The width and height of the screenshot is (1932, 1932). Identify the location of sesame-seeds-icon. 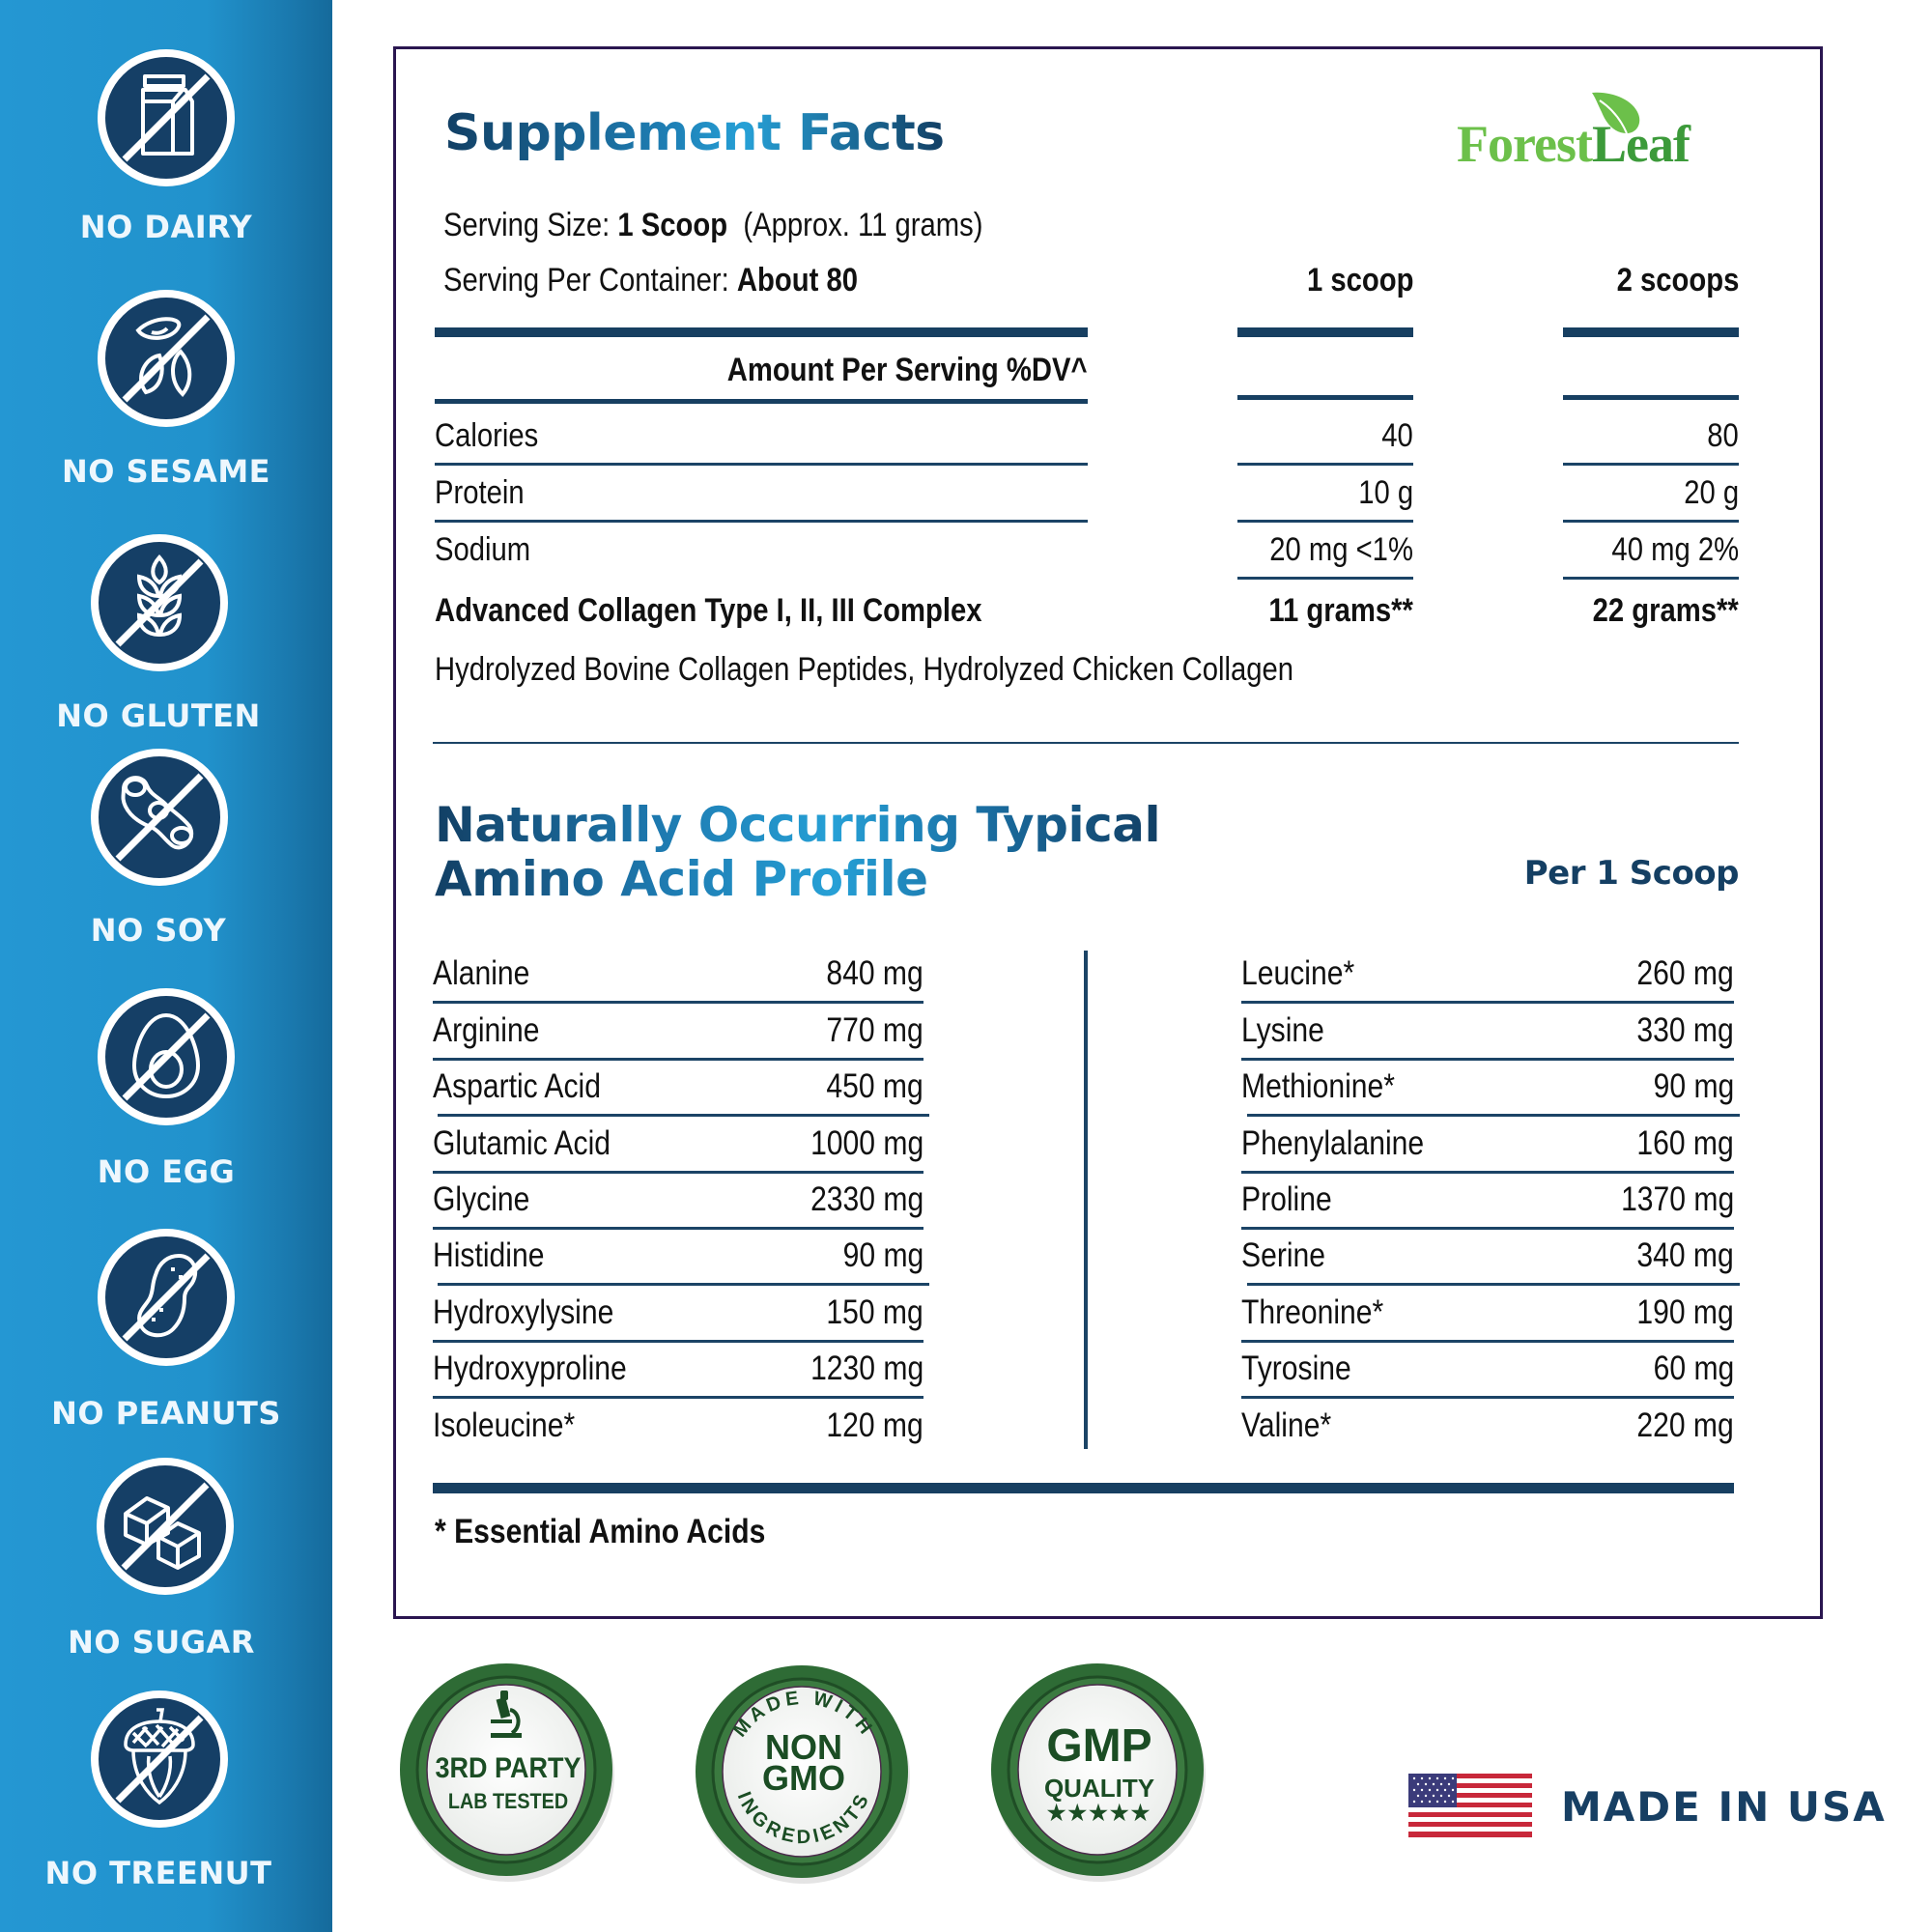
(166, 358).